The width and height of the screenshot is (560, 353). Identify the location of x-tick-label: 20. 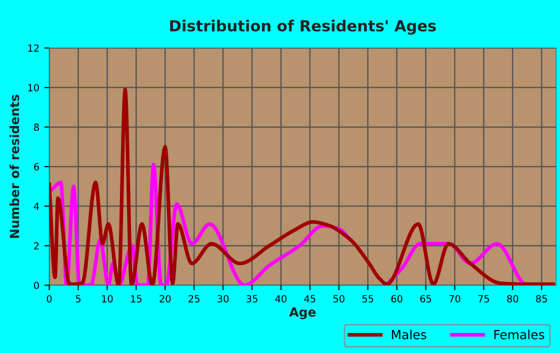
(165, 298).